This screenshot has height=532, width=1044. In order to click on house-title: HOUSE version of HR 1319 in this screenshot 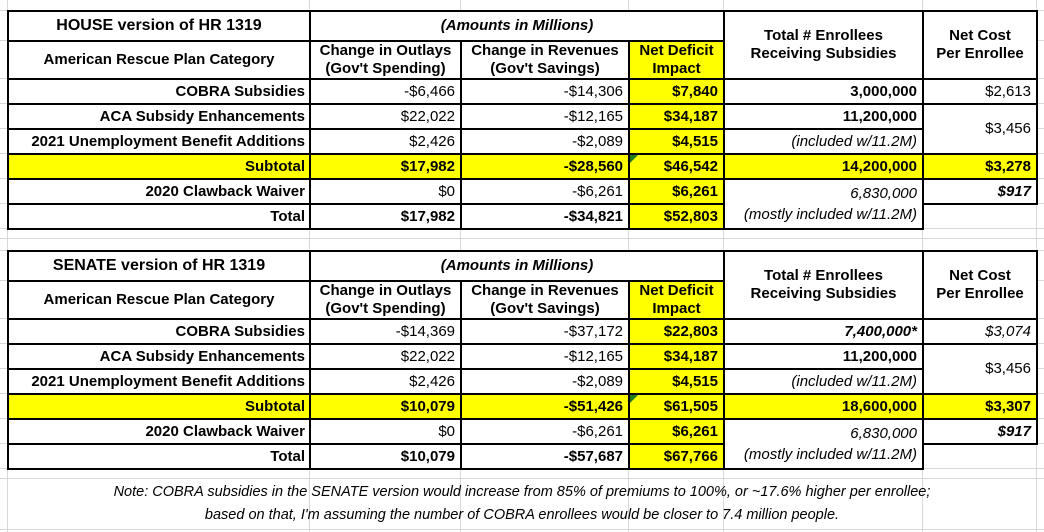, I will do `click(159, 26)`.